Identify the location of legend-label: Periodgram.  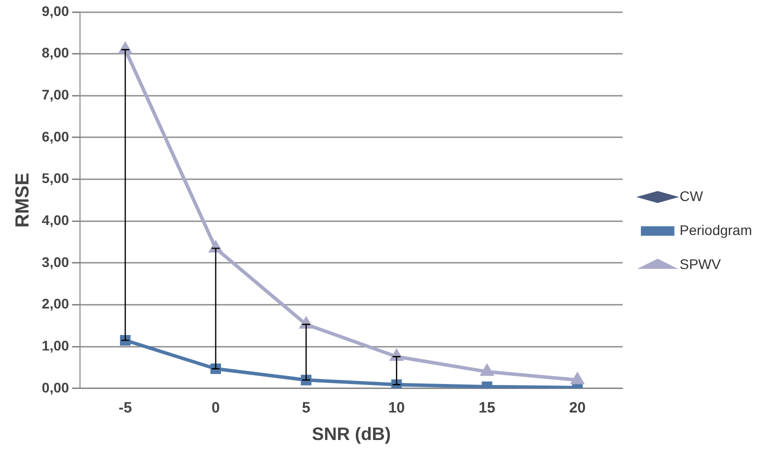
(716, 230).